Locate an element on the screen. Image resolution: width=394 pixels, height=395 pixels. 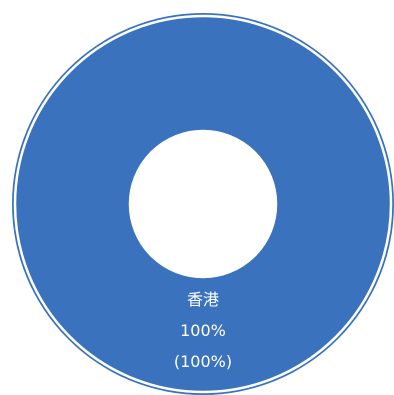
doughnut-hole is located at coordinates (203, 204).